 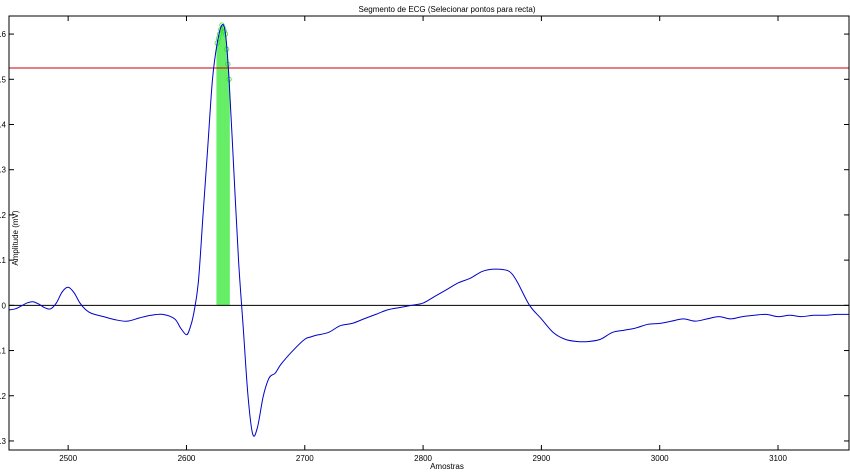 I want to click on x-tick-label: 2500, so click(x=68, y=458).